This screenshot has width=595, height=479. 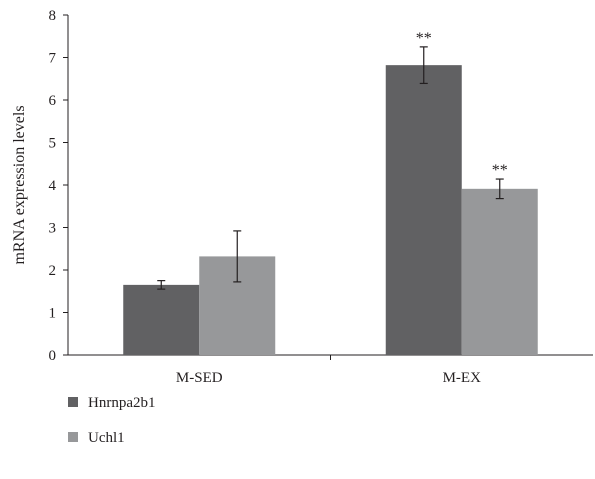 What do you see at coordinates (53, 314) in the screenshot?
I see `y-tick-label: 1` at bounding box center [53, 314].